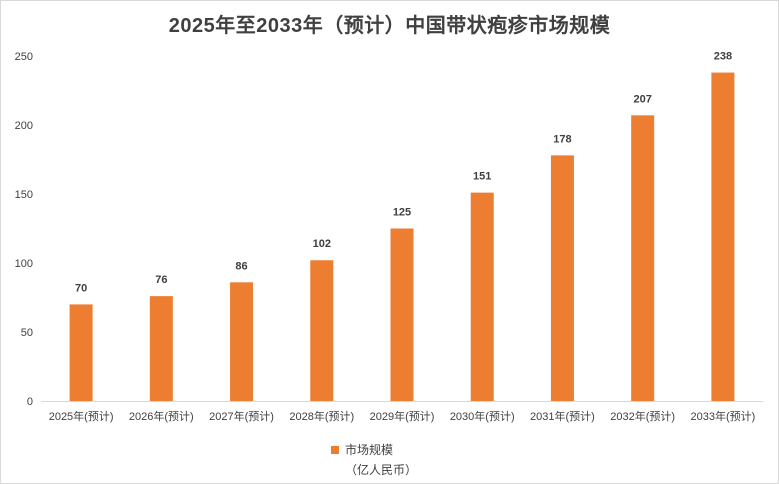  Describe the element at coordinates (24, 57) in the screenshot. I see `y-tick-label: 250` at that location.